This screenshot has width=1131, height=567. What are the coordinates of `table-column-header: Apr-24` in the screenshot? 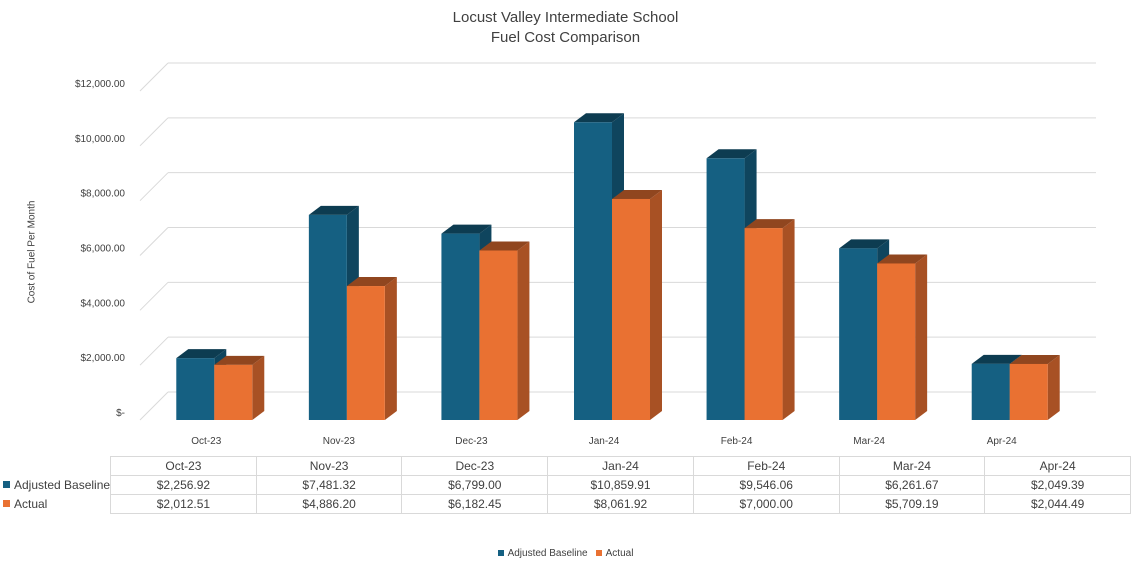 It's located at (1057, 466).